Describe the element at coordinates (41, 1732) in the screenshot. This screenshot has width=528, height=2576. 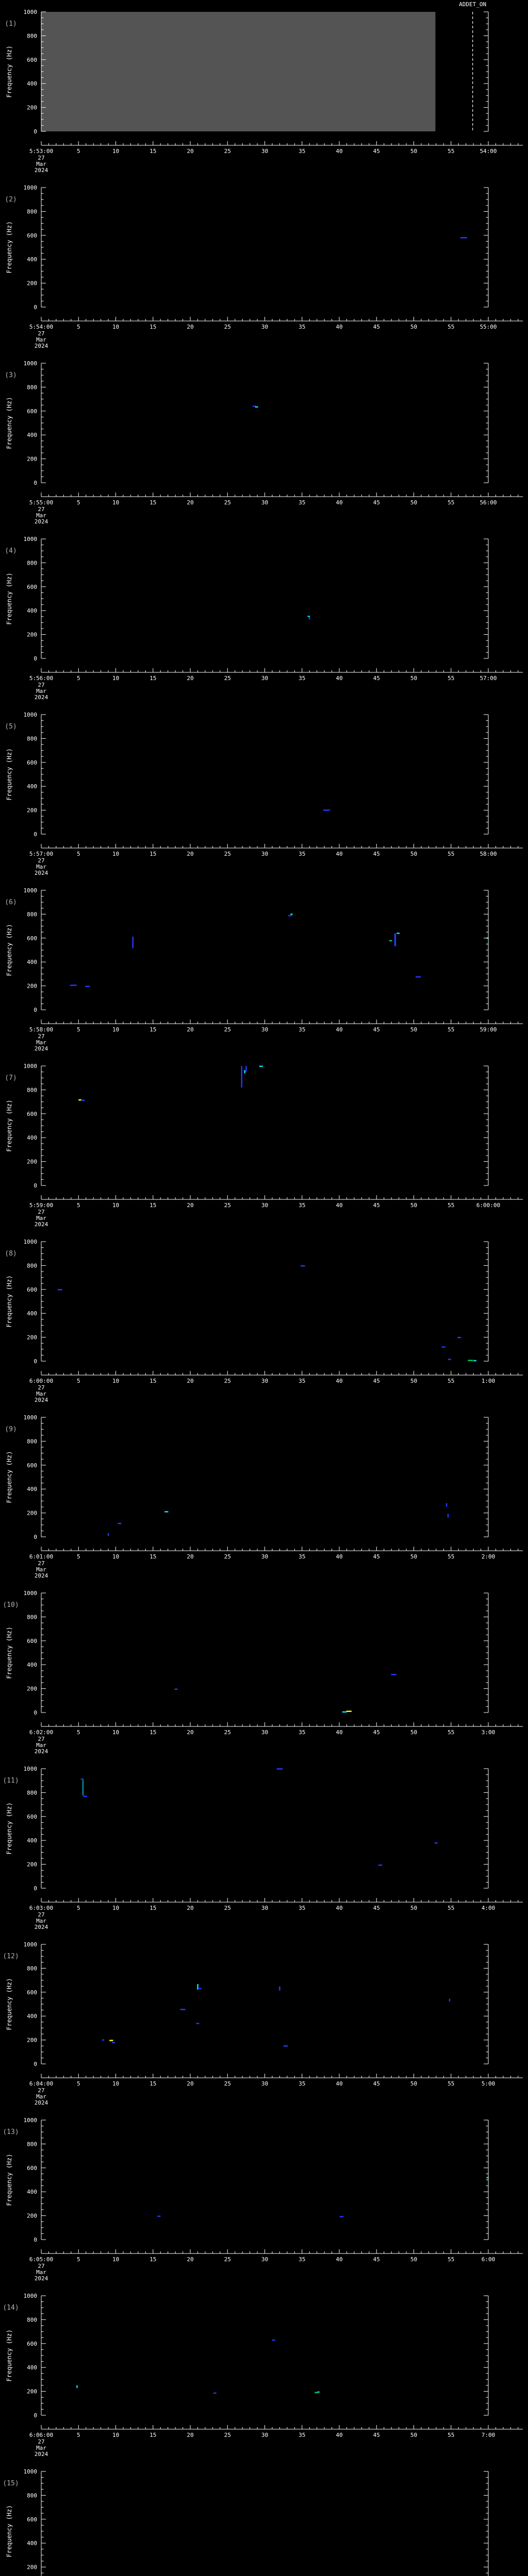
I see `start-time-label: 6:02:00` at that location.